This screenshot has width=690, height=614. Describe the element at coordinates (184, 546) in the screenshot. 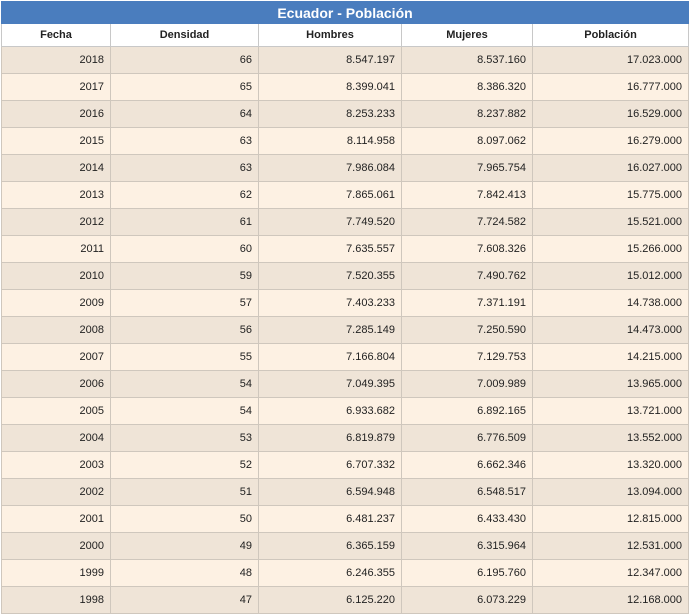

I see `cell-densidad: 49` at that location.